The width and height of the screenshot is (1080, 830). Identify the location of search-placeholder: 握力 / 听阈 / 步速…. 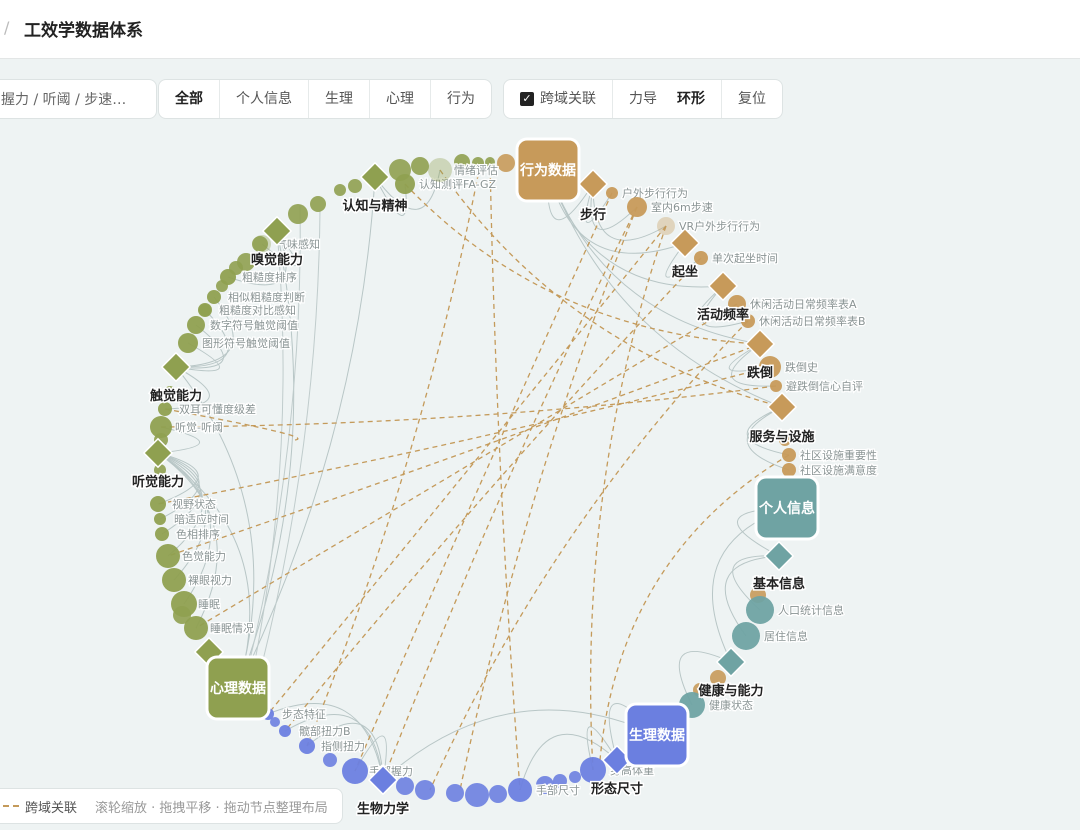
(64, 100).